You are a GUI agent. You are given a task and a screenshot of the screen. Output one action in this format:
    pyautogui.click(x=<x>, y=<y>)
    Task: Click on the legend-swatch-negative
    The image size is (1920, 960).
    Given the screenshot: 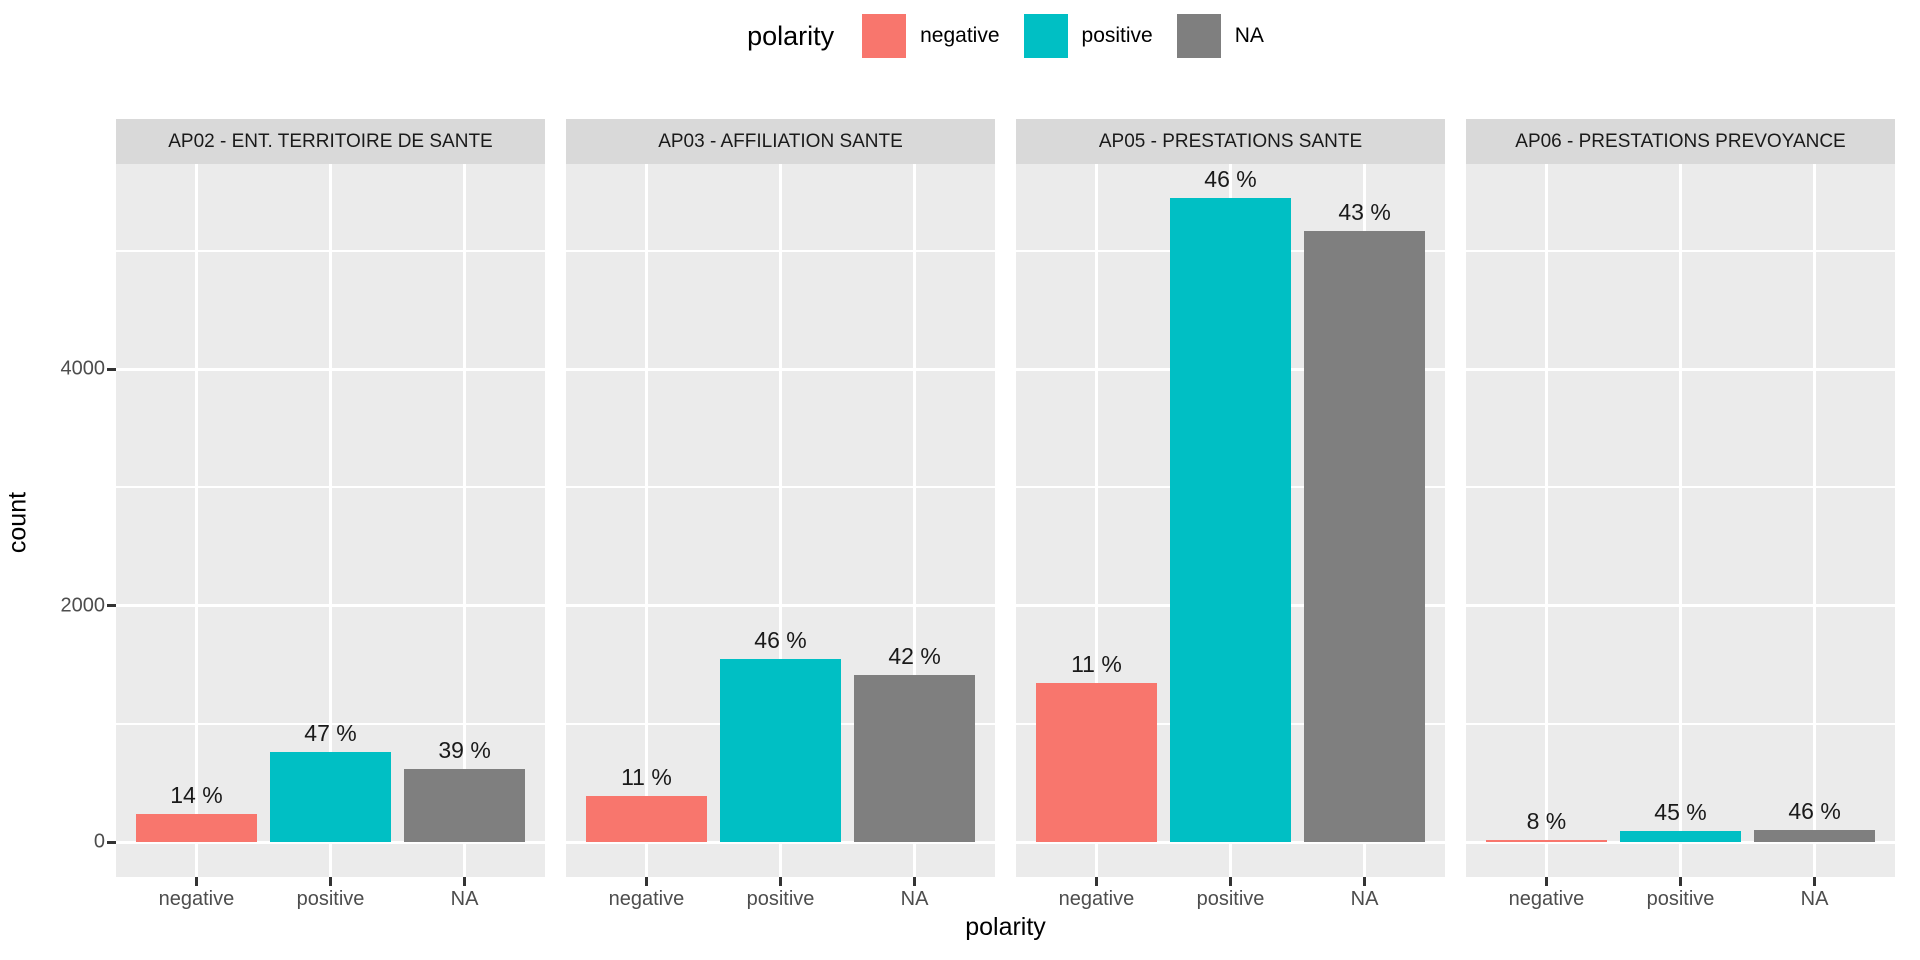 What is the action you would take?
    pyautogui.click(x=884, y=36)
    